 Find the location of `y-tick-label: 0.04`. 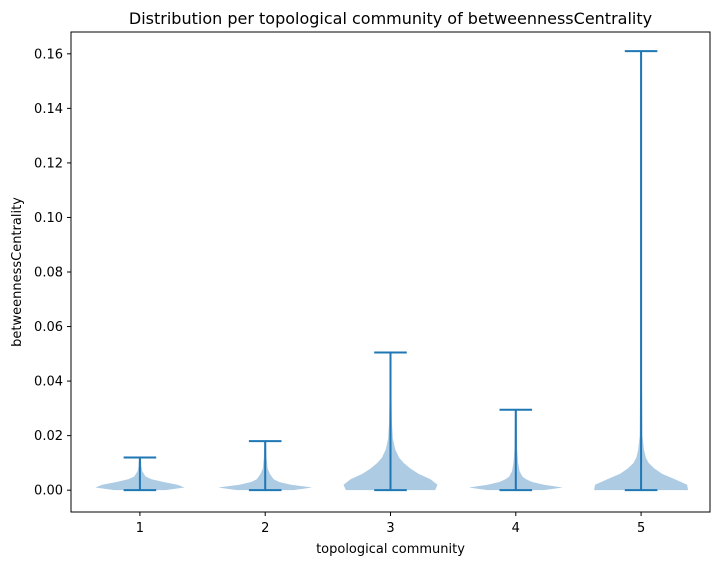

y-tick-label: 0.04 is located at coordinates (48, 382).